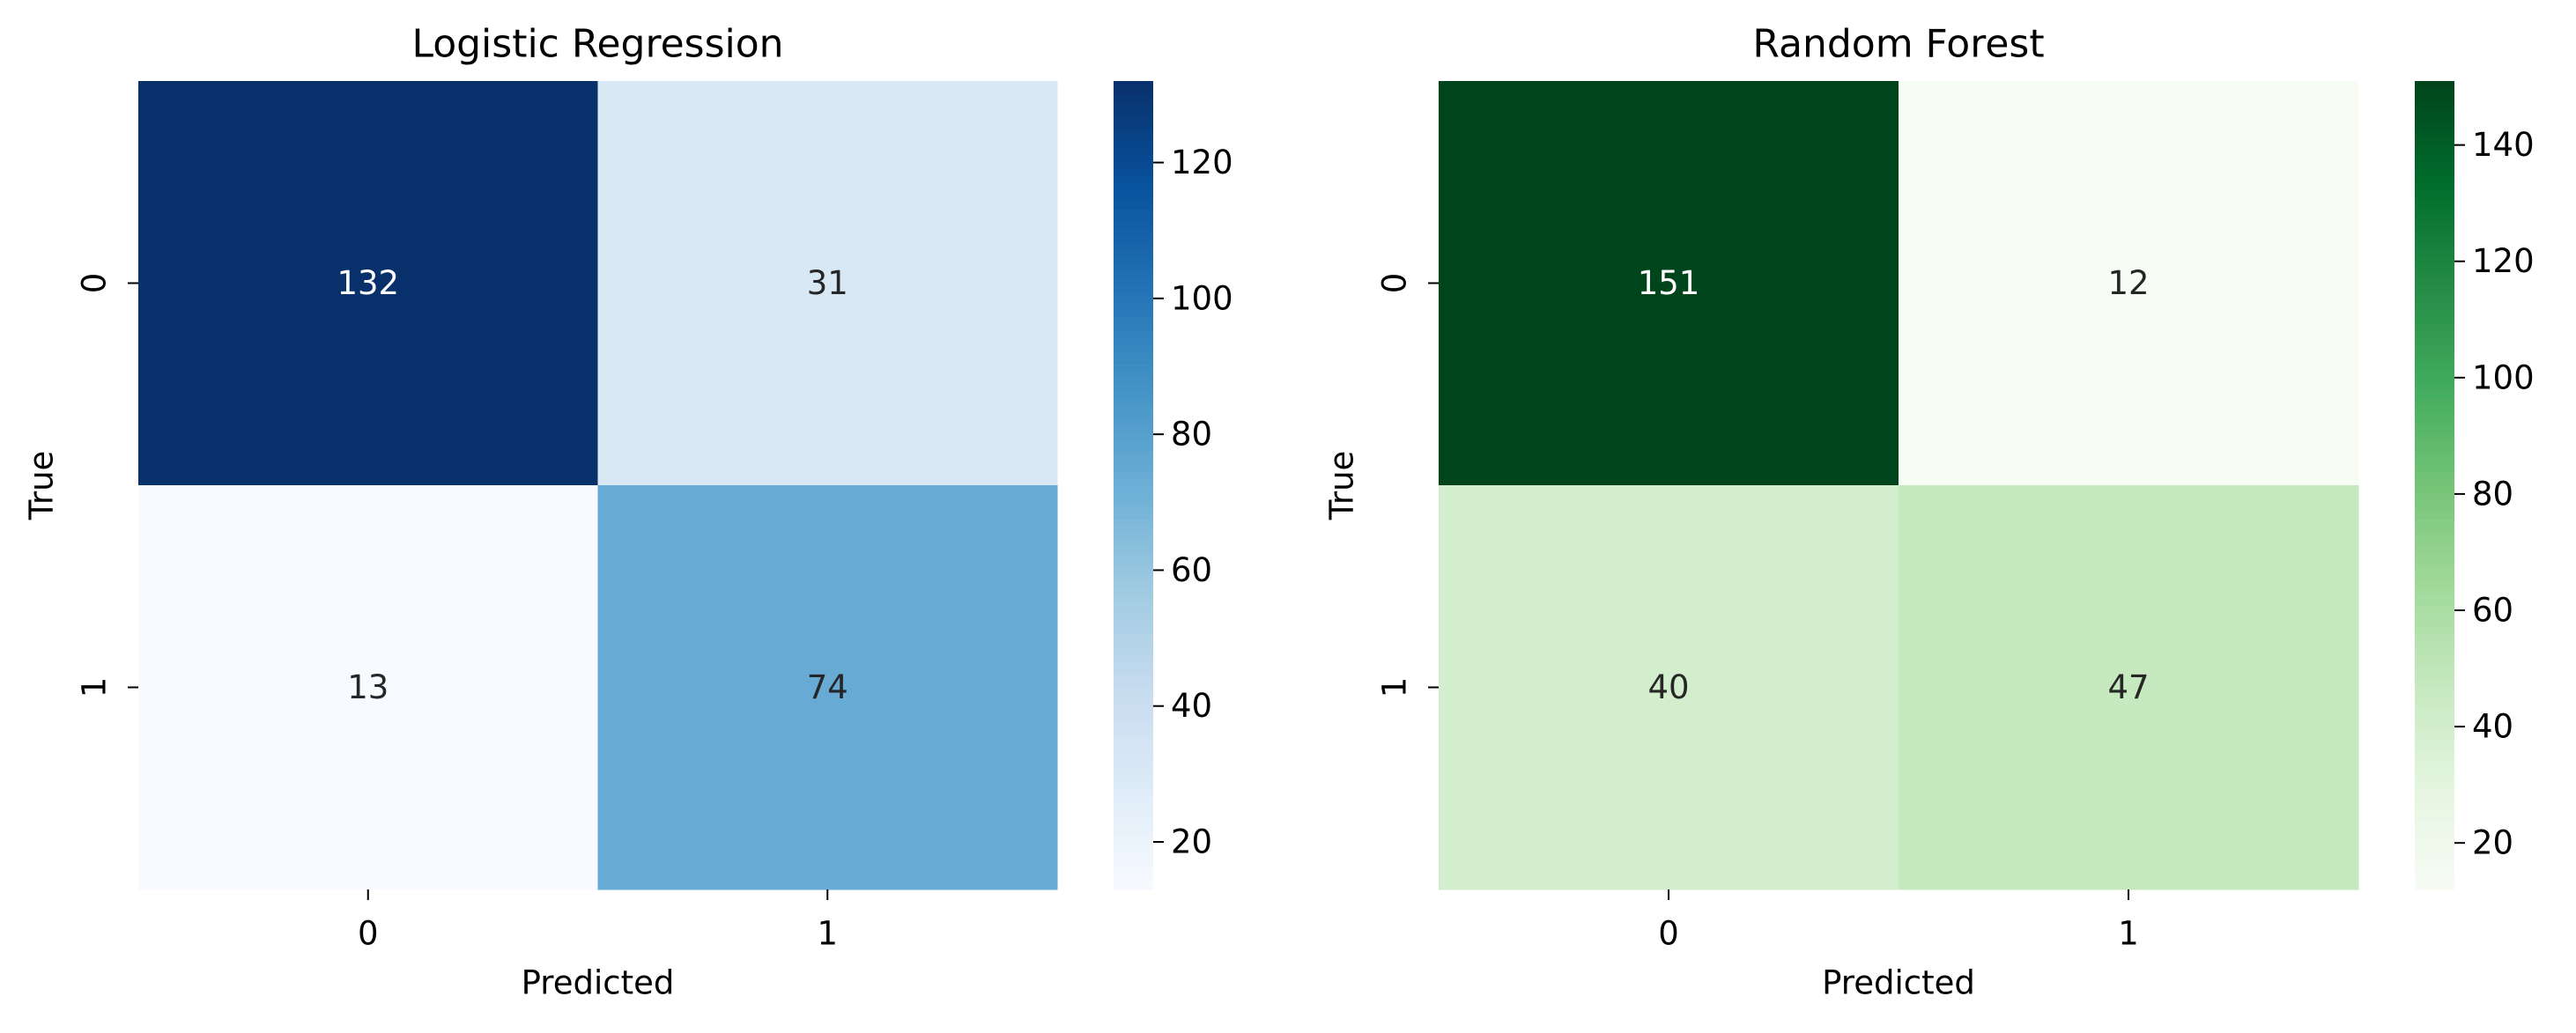  I want to click on x-tick-label: 1, so click(2128, 934).